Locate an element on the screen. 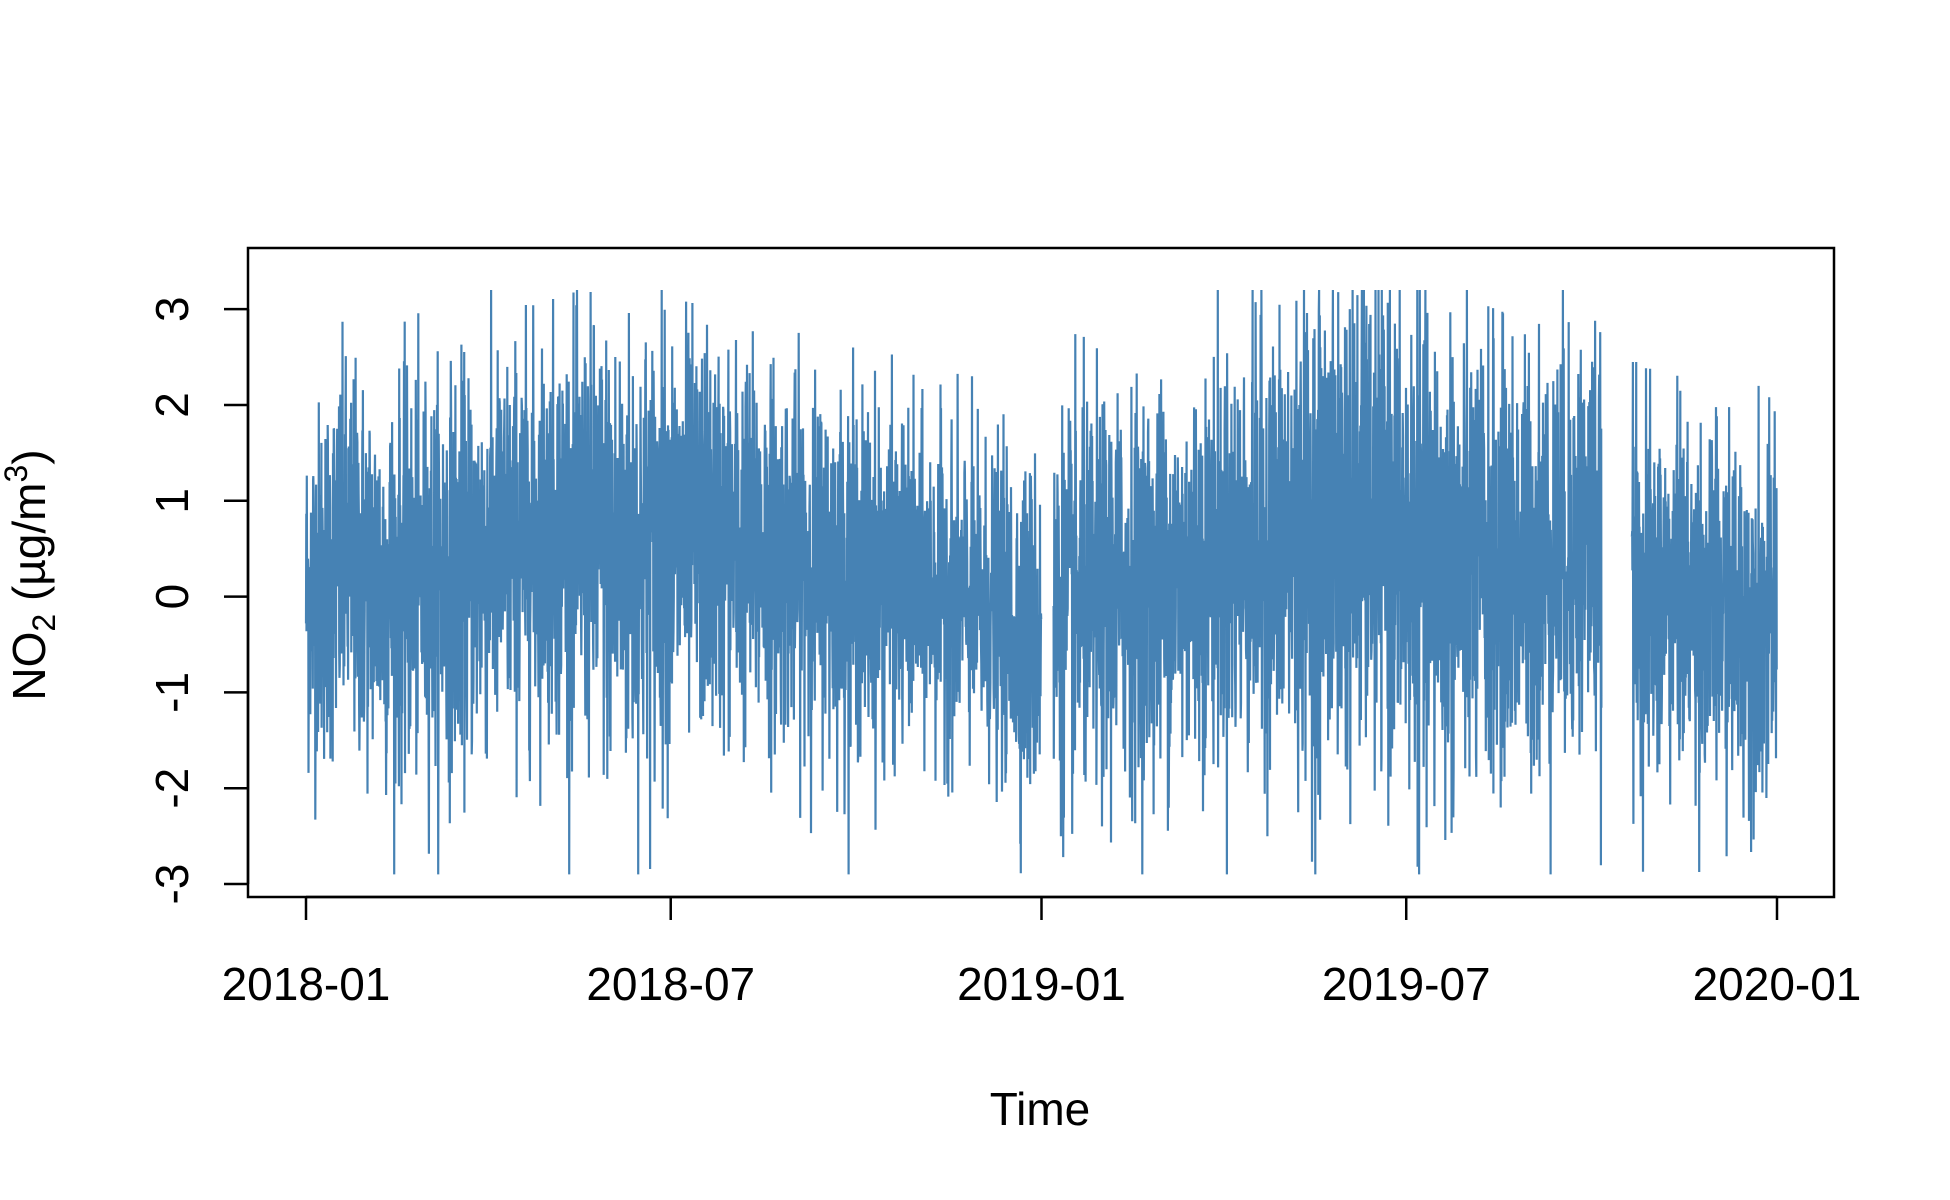 This screenshot has height=1200, width=1950. y-axis: -3 -2 -1 0 1 2 3 is located at coordinates (198, 600).